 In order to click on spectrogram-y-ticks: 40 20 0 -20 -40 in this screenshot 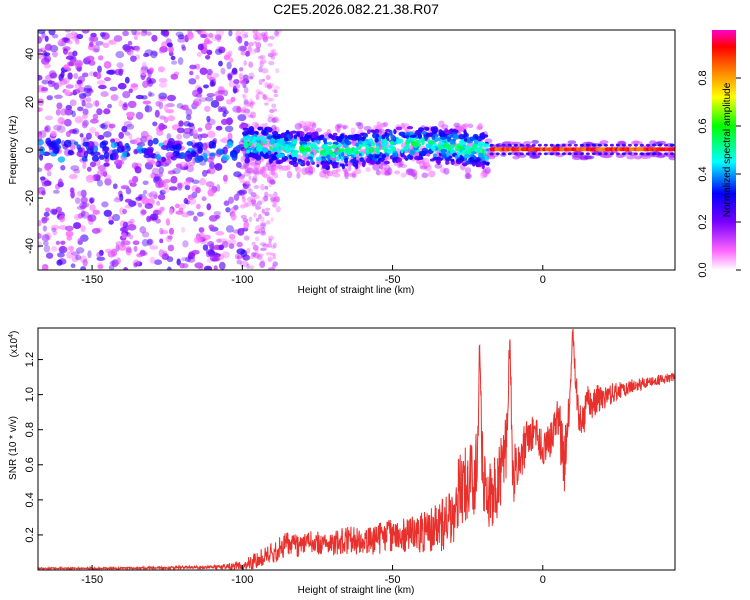, I will do `click(33, 151)`.